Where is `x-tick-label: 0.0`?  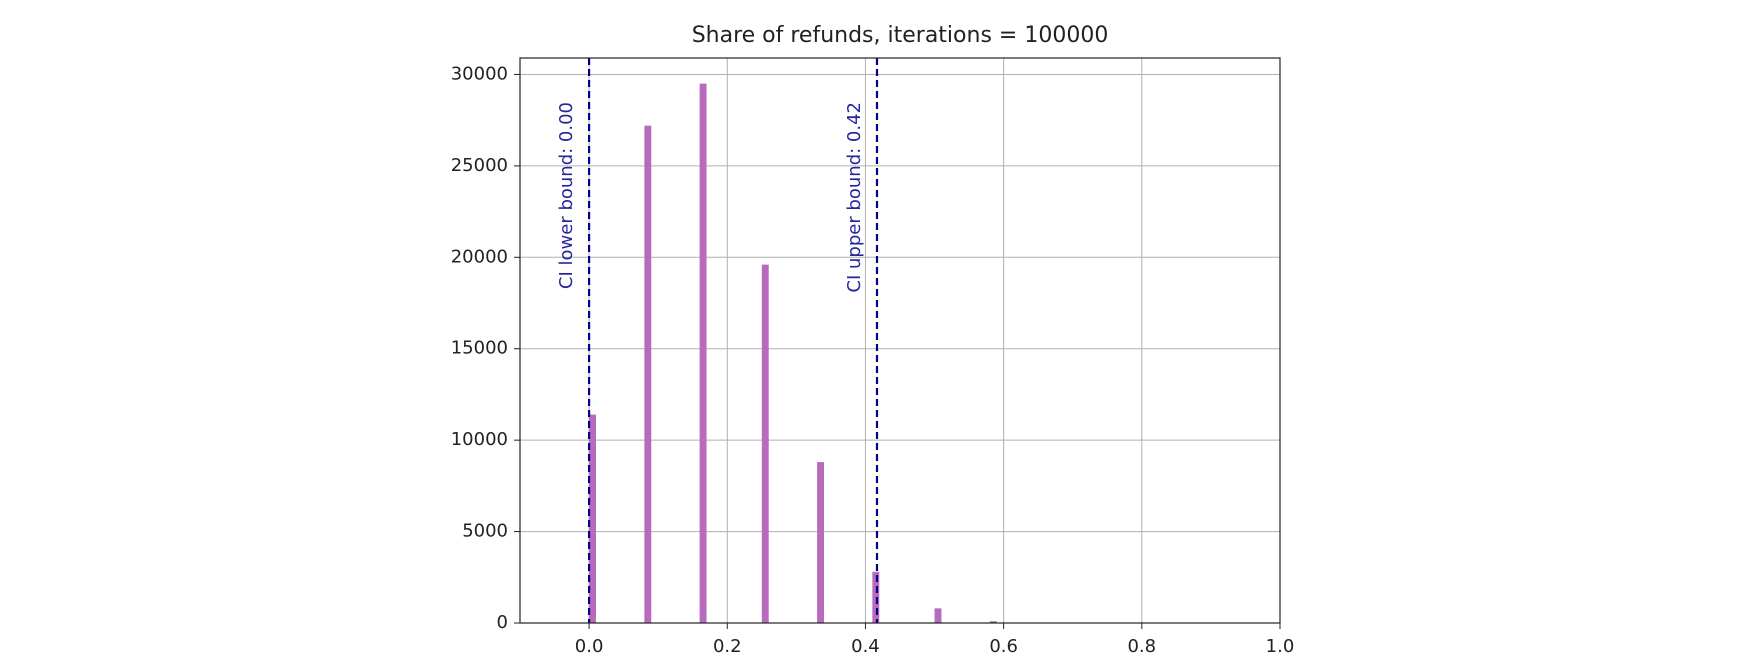
x-tick-label: 0.0 is located at coordinates (589, 646).